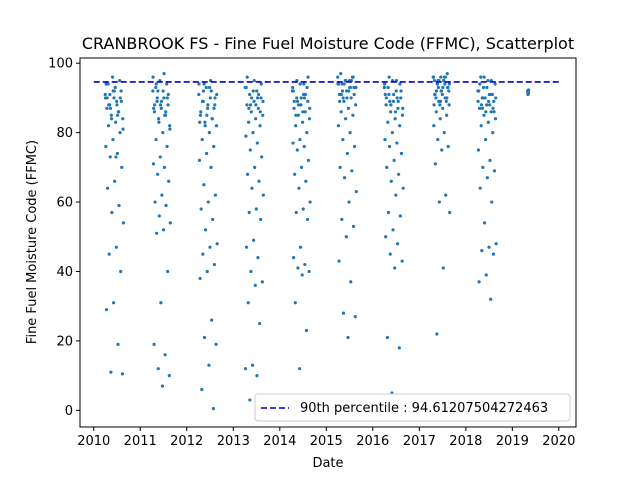 The width and height of the screenshot is (640, 480). Describe the element at coordinates (424, 408) in the screenshot. I see `legend-entry-label: 90th percentile : 94.61207504272463` at that location.